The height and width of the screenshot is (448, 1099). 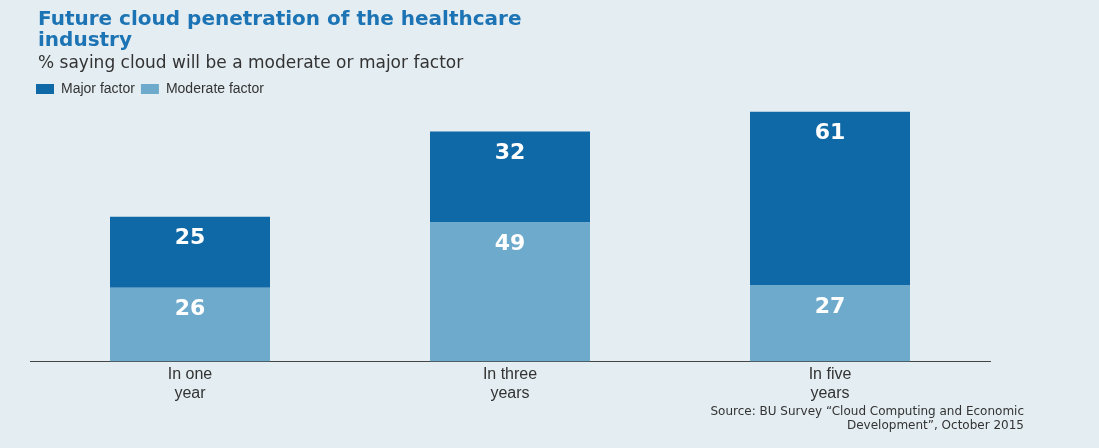 What do you see at coordinates (251, 62) in the screenshot?
I see `chart-subtitle: % saying cloud will be a moderate or major factor` at bounding box center [251, 62].